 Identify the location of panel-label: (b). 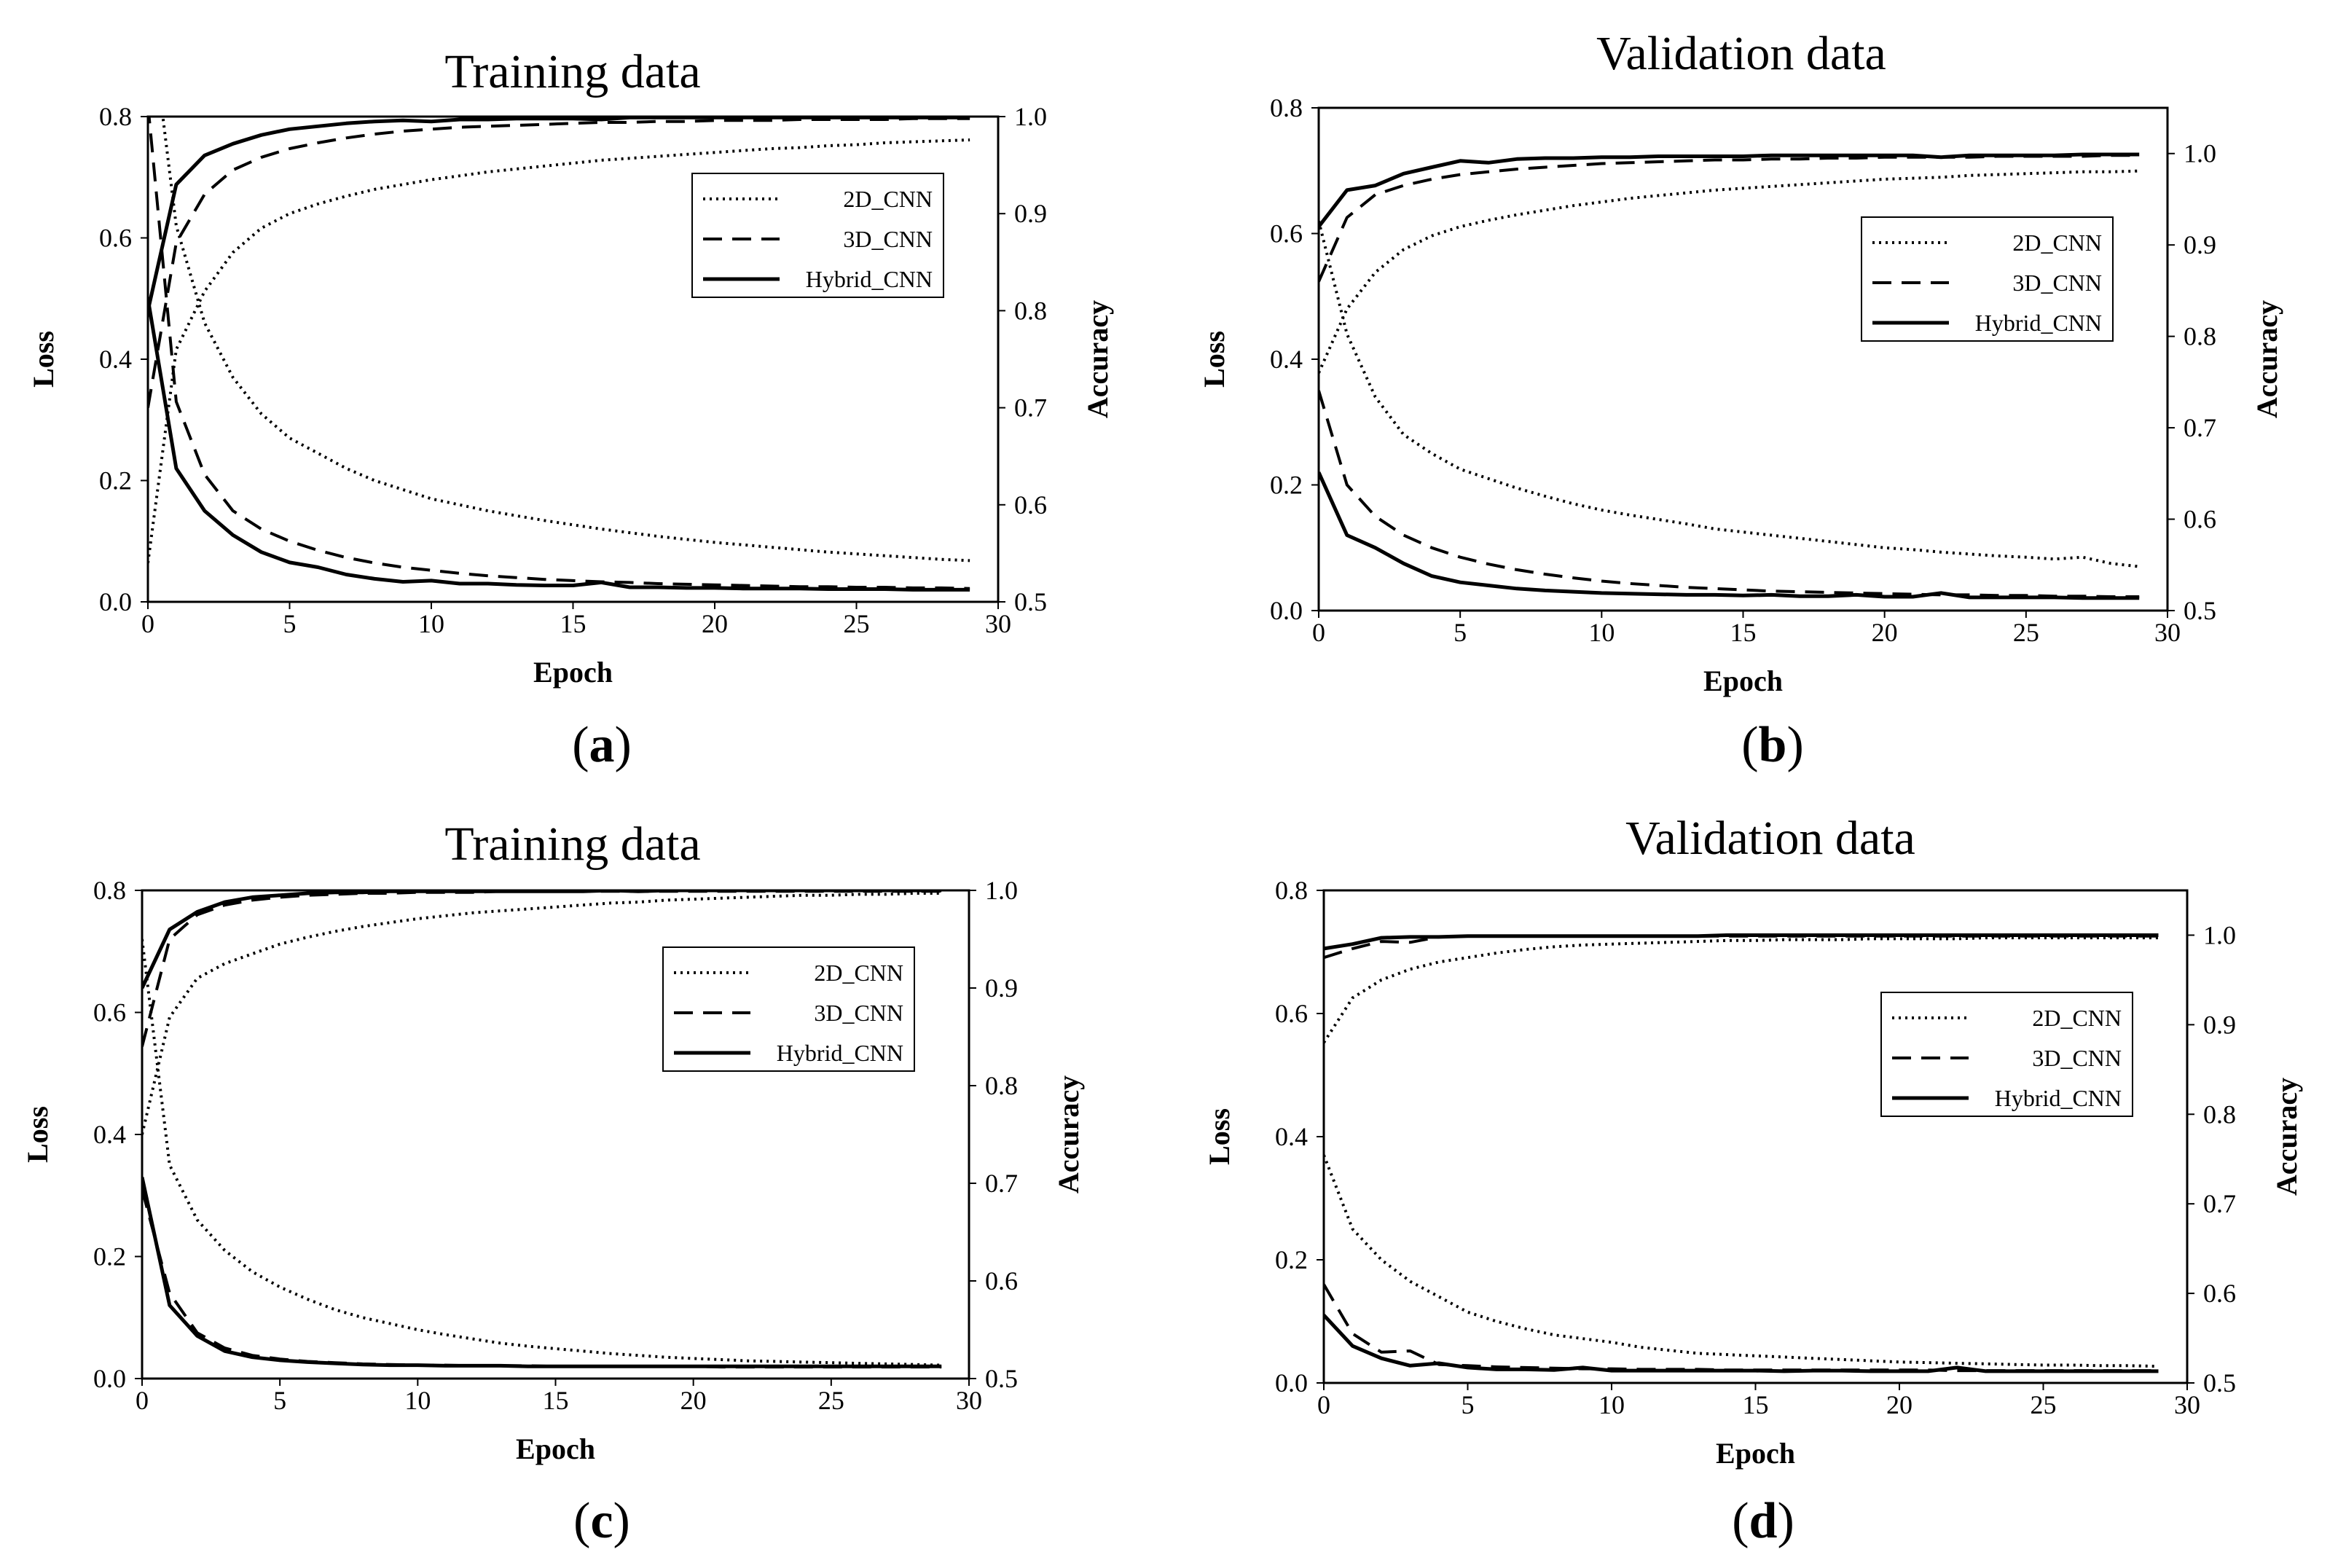
(1772, 745).